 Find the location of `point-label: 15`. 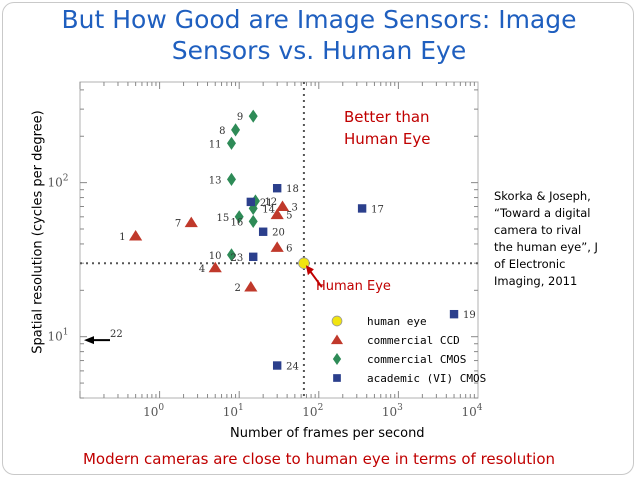

point-label: 15 is located at coordinates (222, 218).